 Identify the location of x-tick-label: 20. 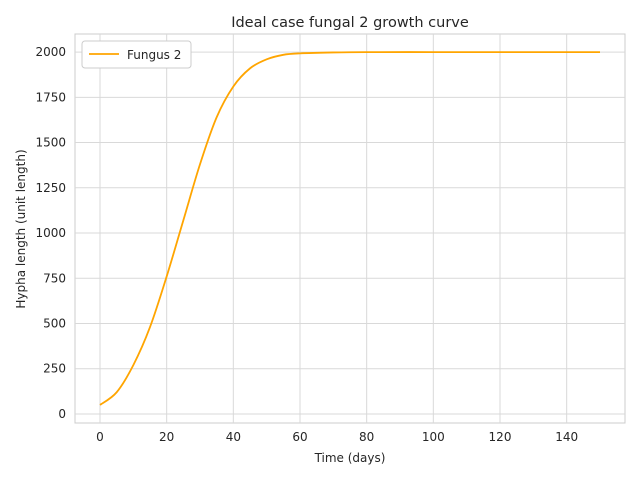
(166, 437).